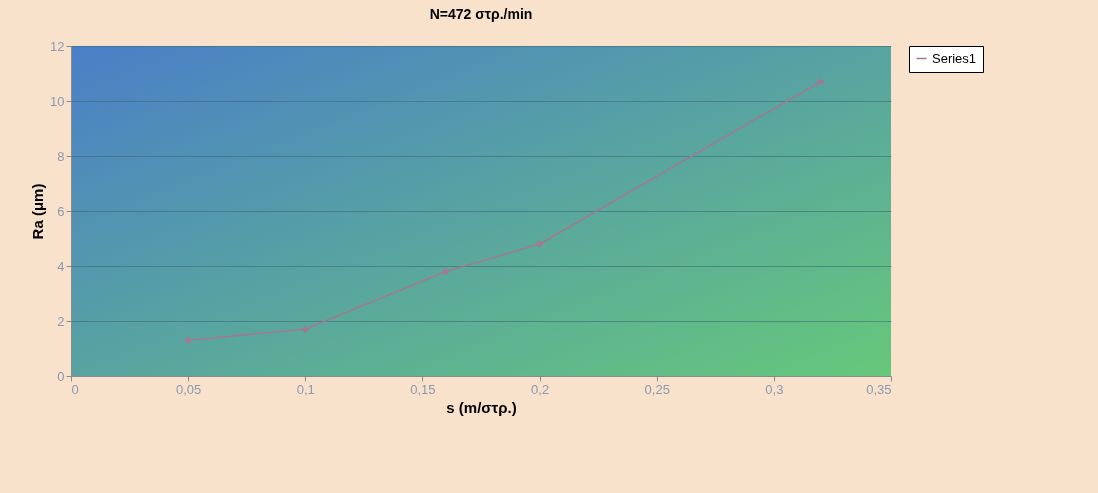 The height and width of the screenshot is (493, 1098). I want to click on x-tick-label: 0,1, so click(305, 389).